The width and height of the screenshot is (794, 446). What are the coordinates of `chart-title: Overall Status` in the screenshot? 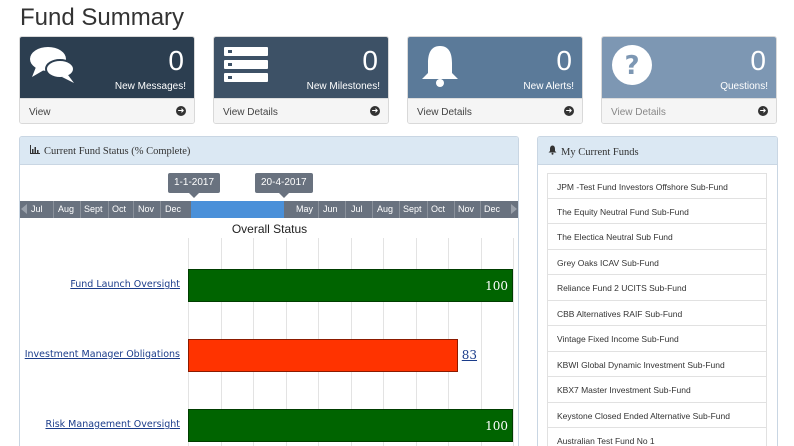 It's located at (269, 229).